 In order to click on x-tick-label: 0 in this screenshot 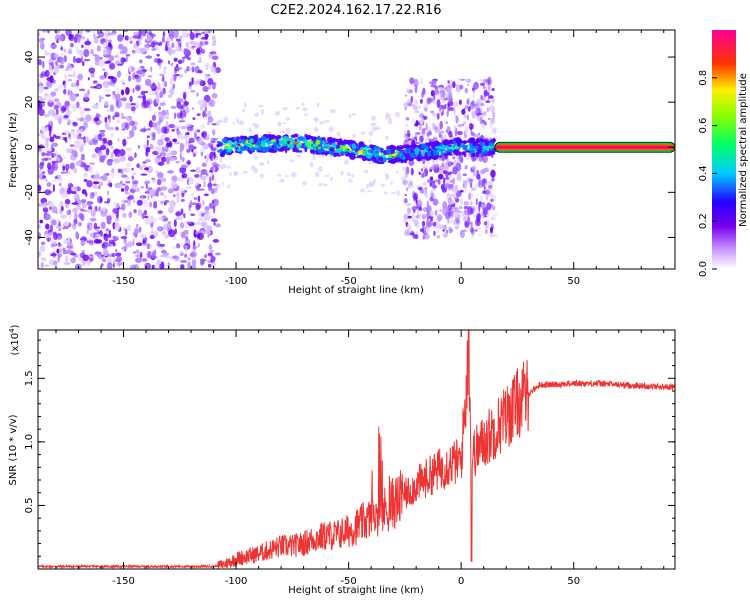, I will do `click(461, 281)`.